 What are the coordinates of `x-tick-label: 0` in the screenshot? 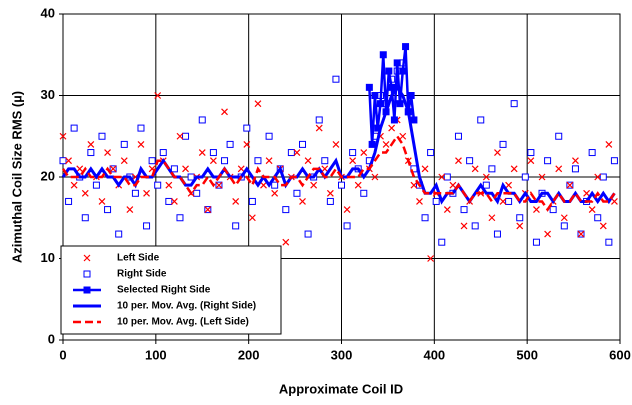 It's located at (62, 354).